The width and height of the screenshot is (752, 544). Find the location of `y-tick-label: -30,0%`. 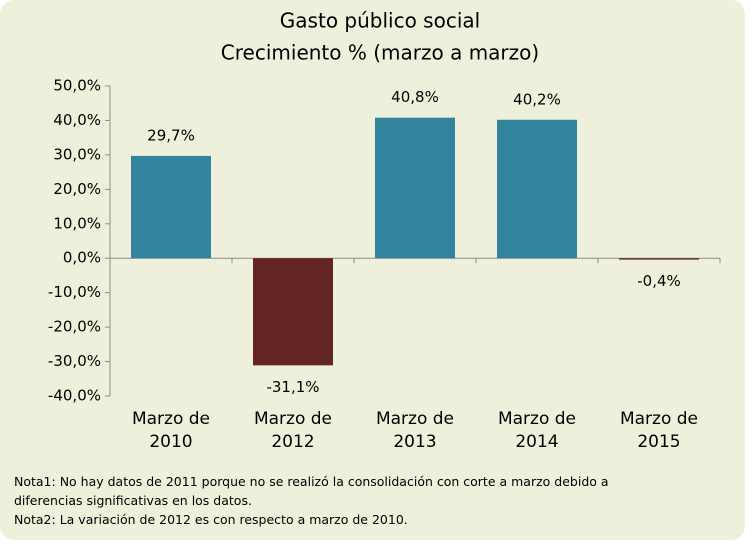

y-tick-label: -30,0% is located at coordinates (74, 361).